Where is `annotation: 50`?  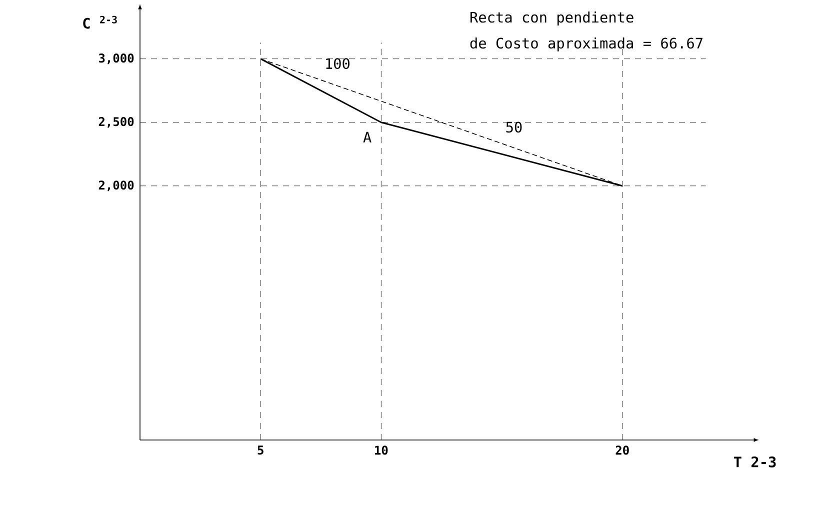 annotation: 50 is located at coordinates (514, 127).